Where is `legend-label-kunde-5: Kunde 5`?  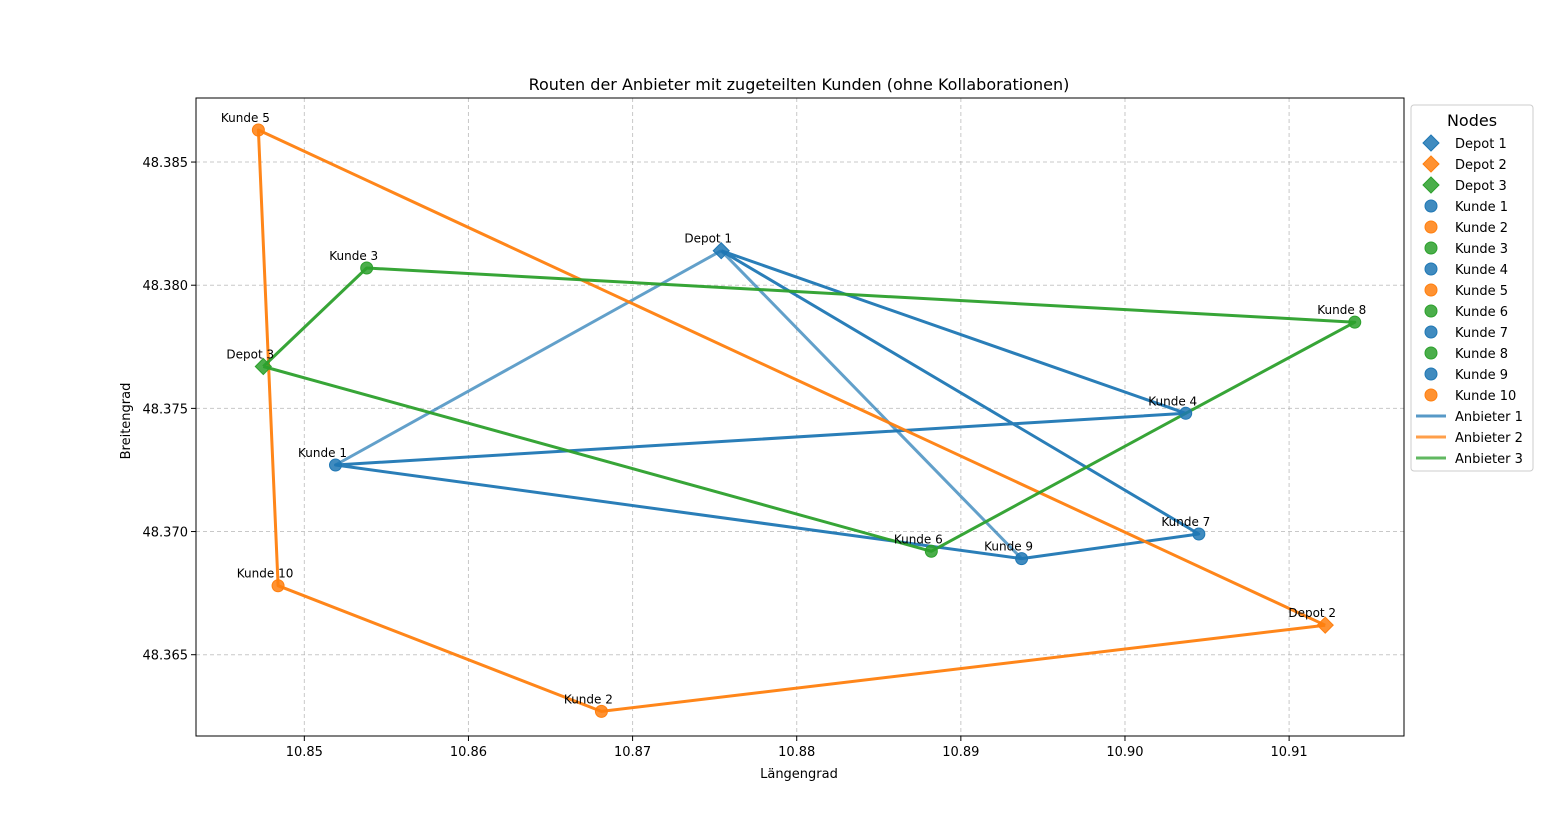
legend-label-kunde-5: Kunde 5 is located at coordinates (1481, 291).